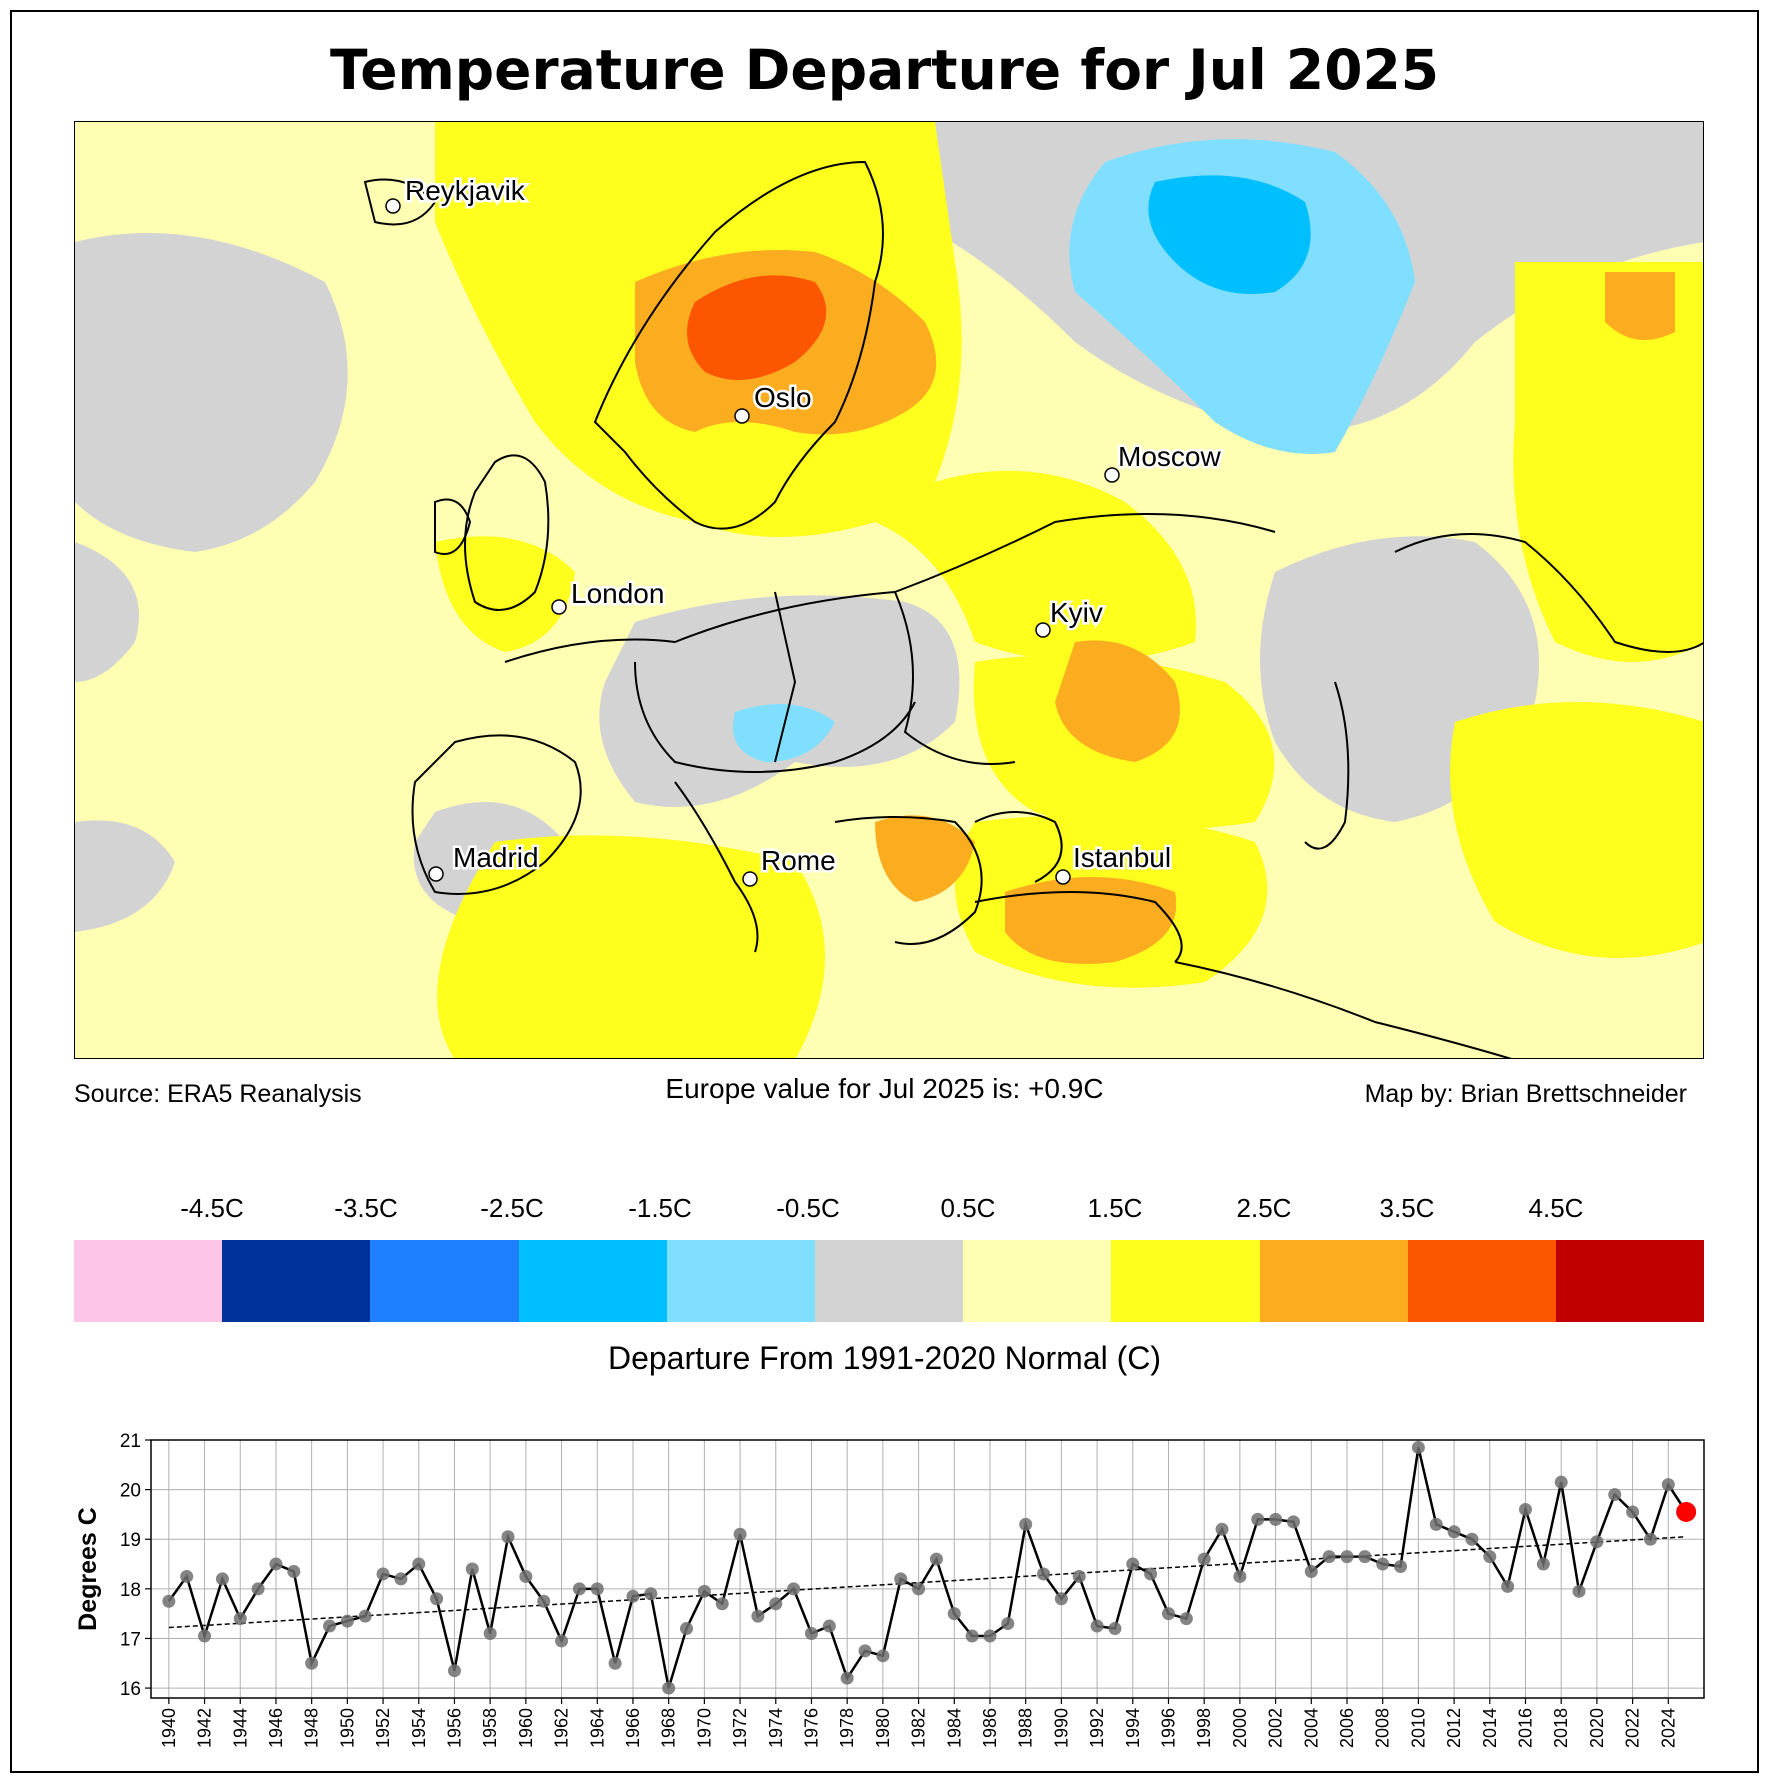 Image resolution: width=1769 pixels, height=1783 pixels. What do you see at coordinates (88, 1569) in the screenshot?
I see `y-axis-label: Degrees C` at bounding box center [88, 1569].